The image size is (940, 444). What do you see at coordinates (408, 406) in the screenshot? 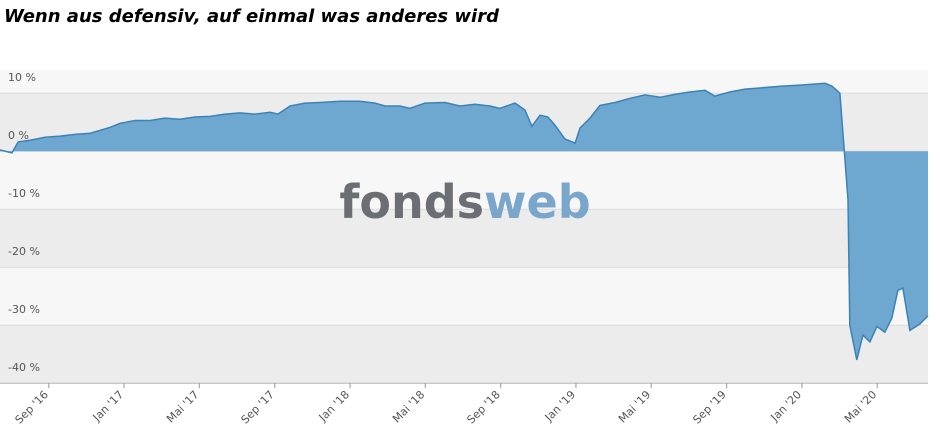
I see `x-tick-label: Mai '18` at bounding box center [408, 406].